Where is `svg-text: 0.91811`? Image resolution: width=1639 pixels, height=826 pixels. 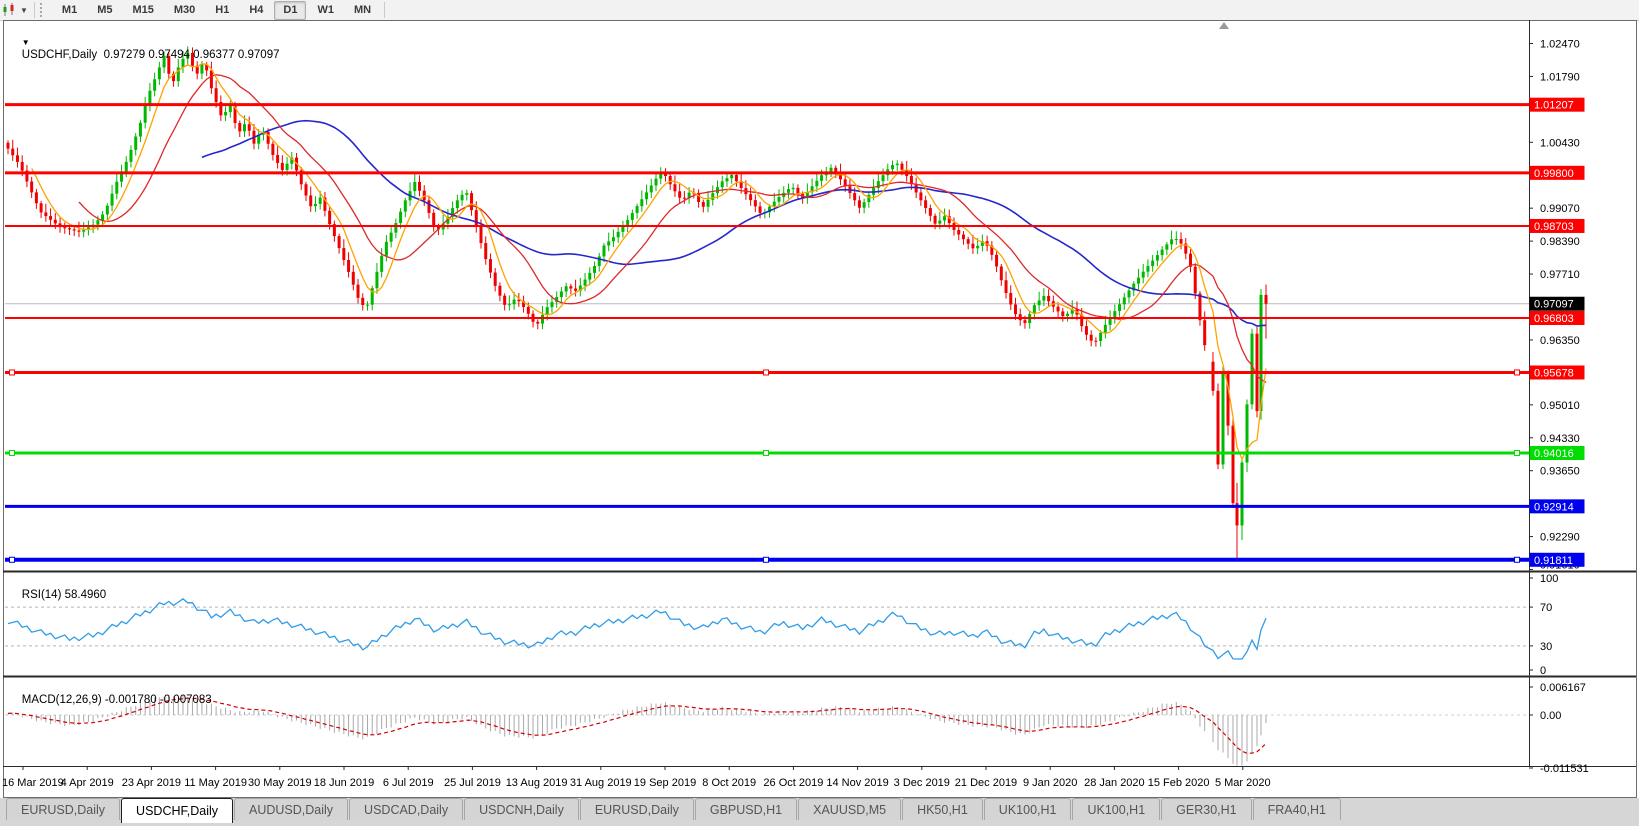
svg-text: 0.91811 is located at coordinates (1553, 561).